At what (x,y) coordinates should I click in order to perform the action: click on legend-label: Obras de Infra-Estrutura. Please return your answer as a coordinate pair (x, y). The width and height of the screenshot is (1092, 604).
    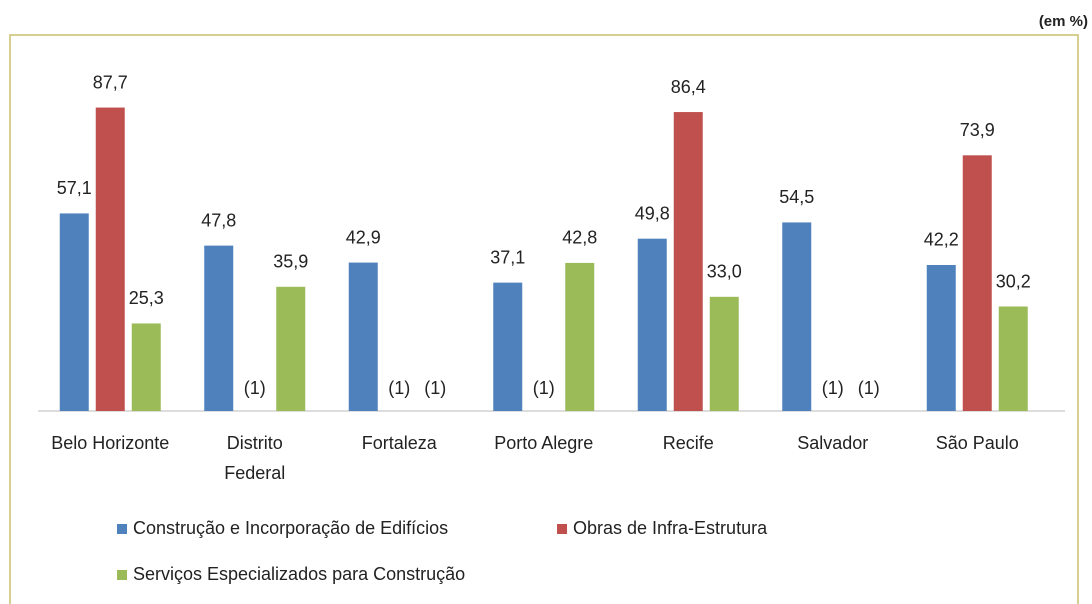
    Looking at the image, I should click on (670, 528).